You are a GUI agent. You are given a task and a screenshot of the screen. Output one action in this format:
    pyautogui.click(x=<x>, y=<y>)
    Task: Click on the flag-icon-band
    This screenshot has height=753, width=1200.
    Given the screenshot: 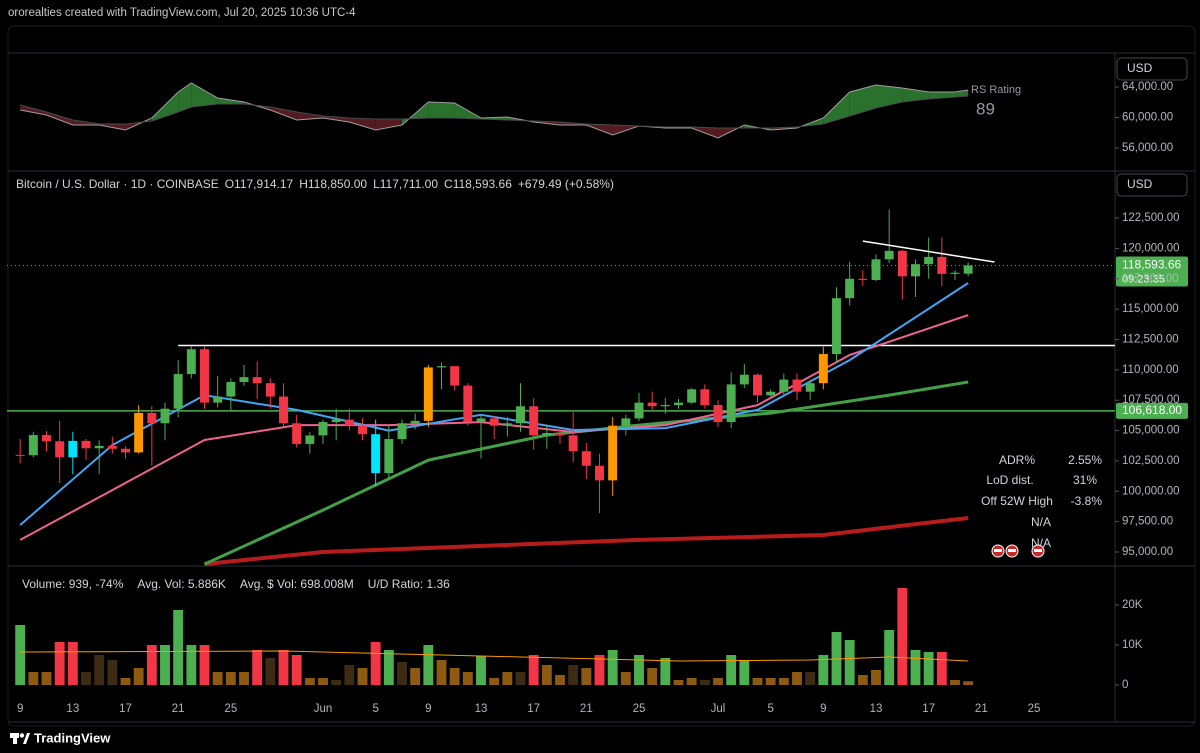 What is the action you would take?
    pyautogui.click(x=998, y=550)
    